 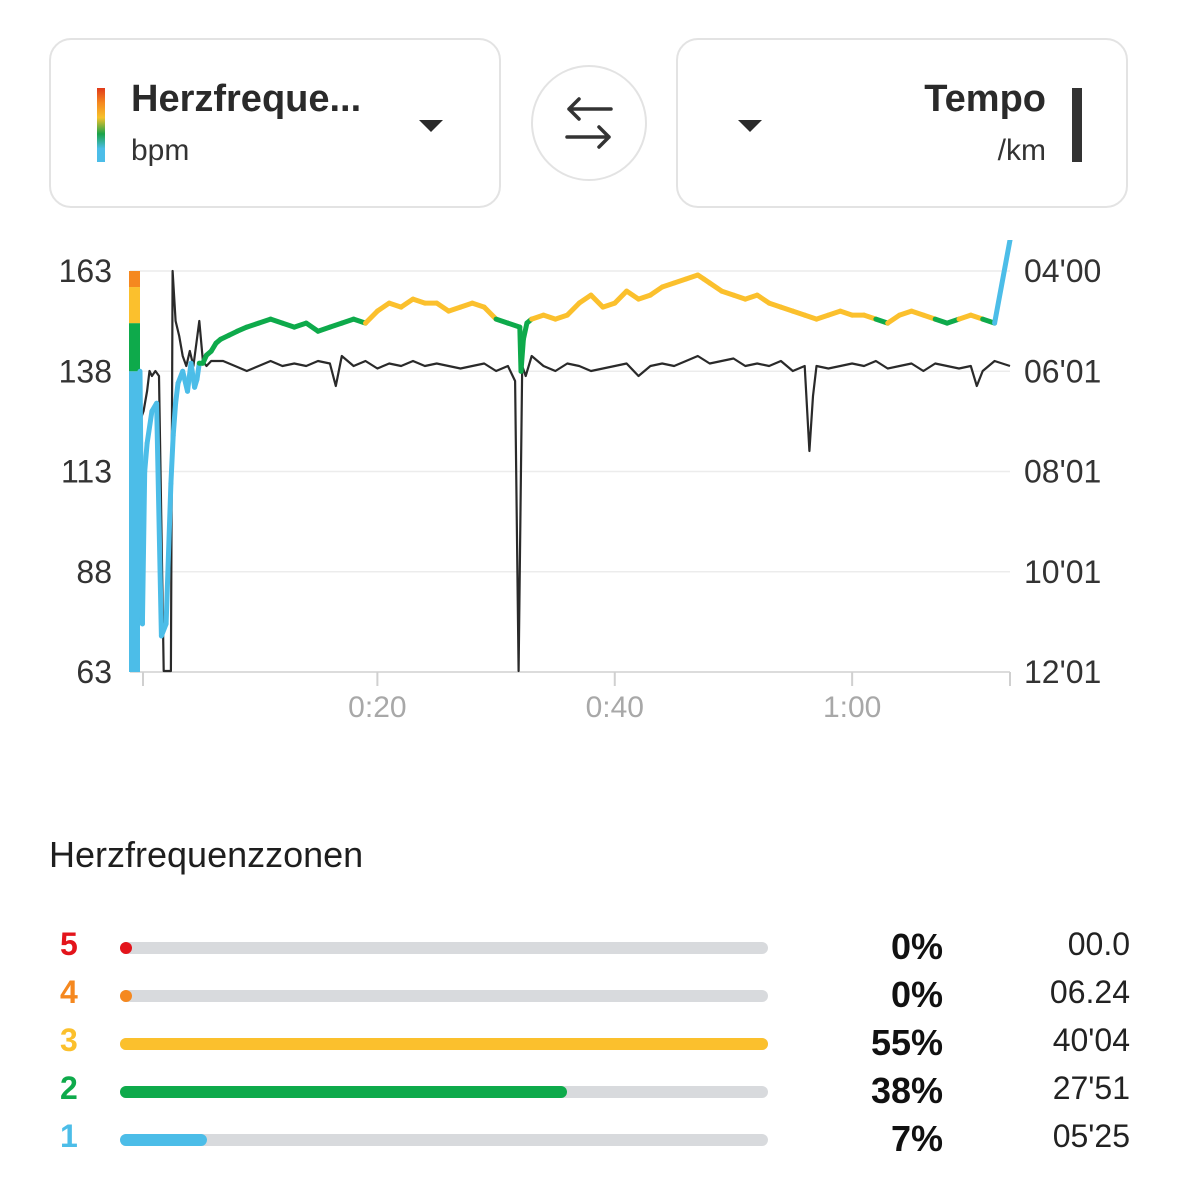 I want to click on zone-number: 5, so click(x=69, y=944).